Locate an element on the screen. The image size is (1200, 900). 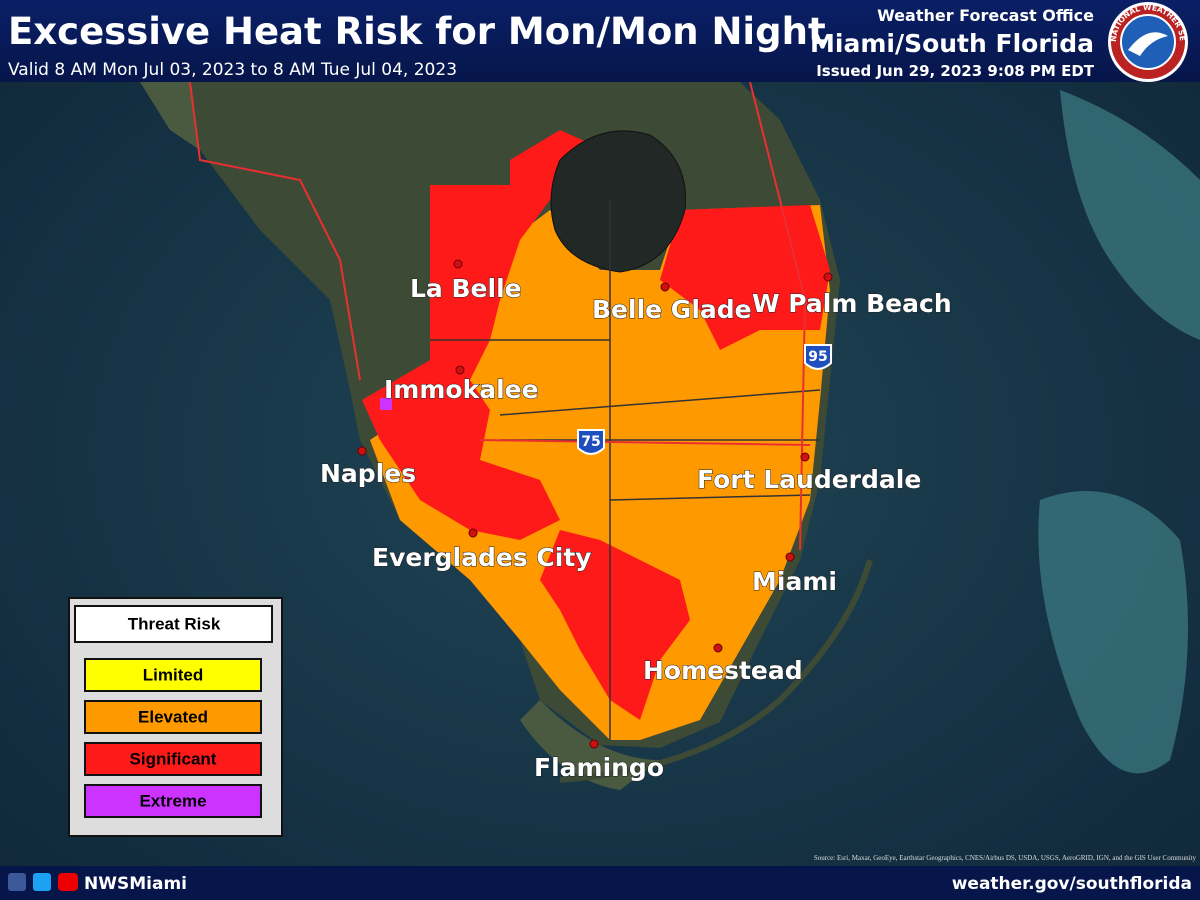
header-bar is located at coordinates (600, 41).